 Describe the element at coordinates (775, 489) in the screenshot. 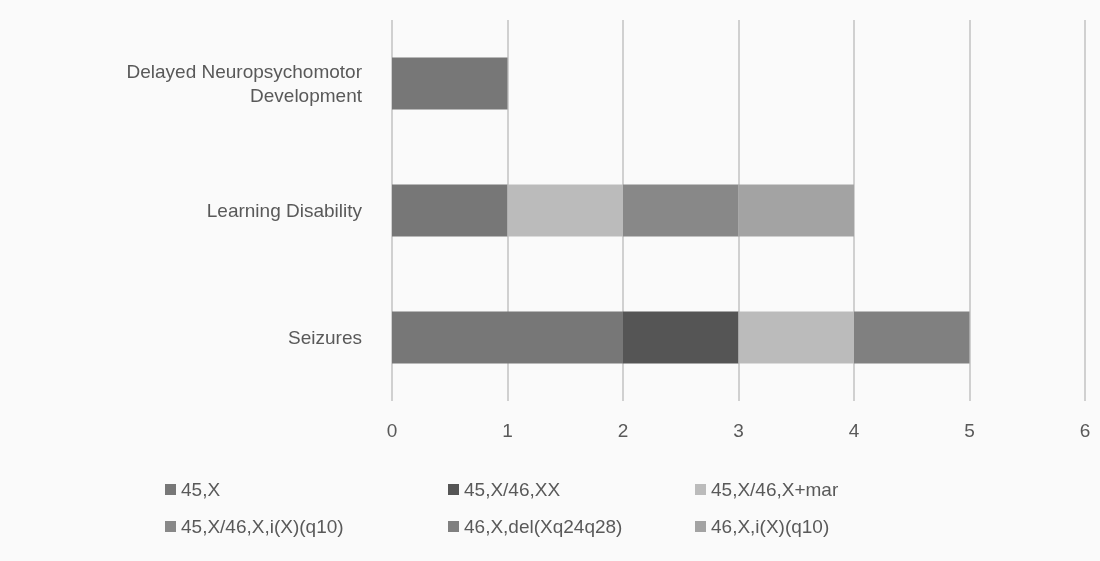

I see `legend-label: 45,X/46,X+mar` at that location.